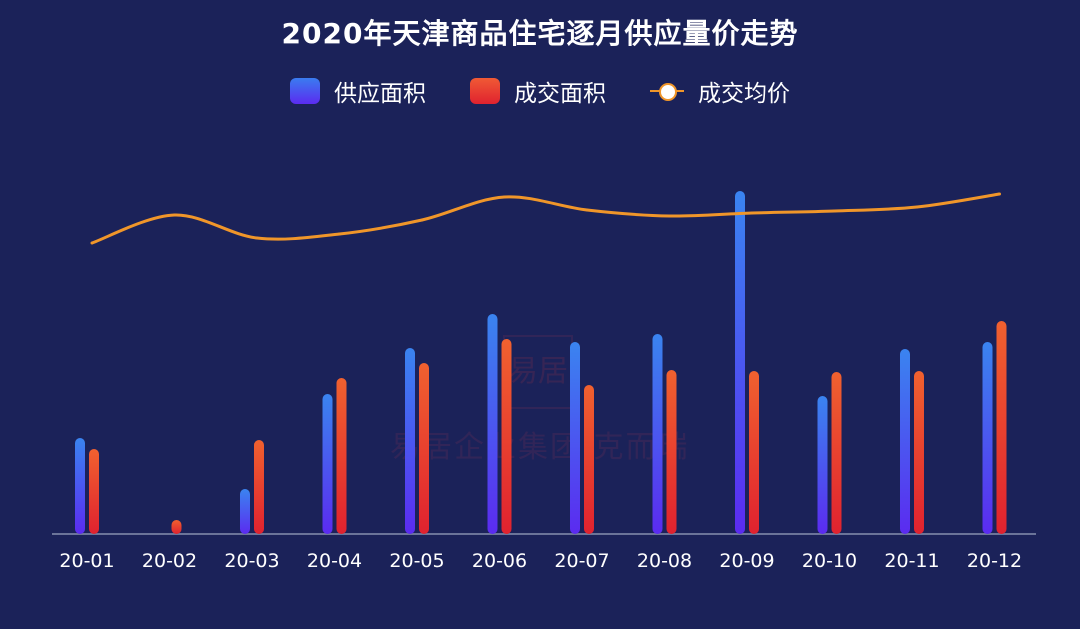 The image size is (1080, 629). Describe the element at coordinates (581, 561) in the screenshot. I see `x-tick-label: 20-07` at that location.